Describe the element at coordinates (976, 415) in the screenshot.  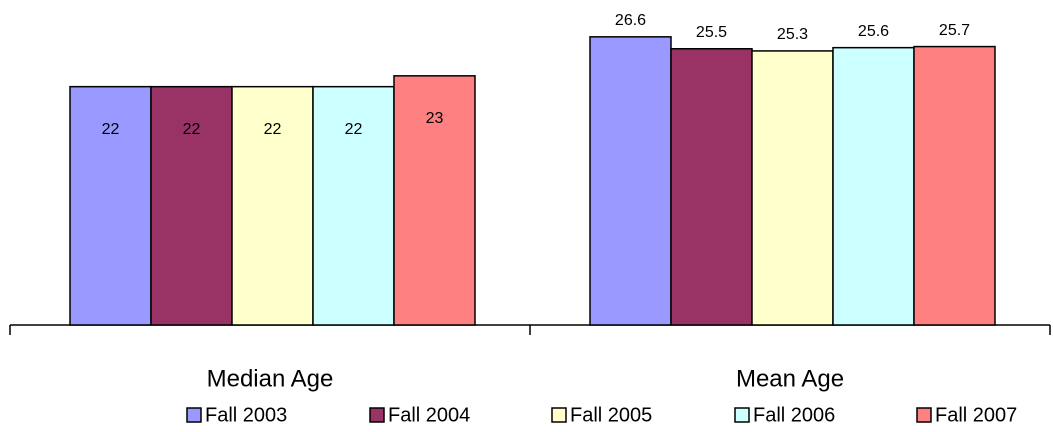
I see `legend-label: Fall 2007` at that location.